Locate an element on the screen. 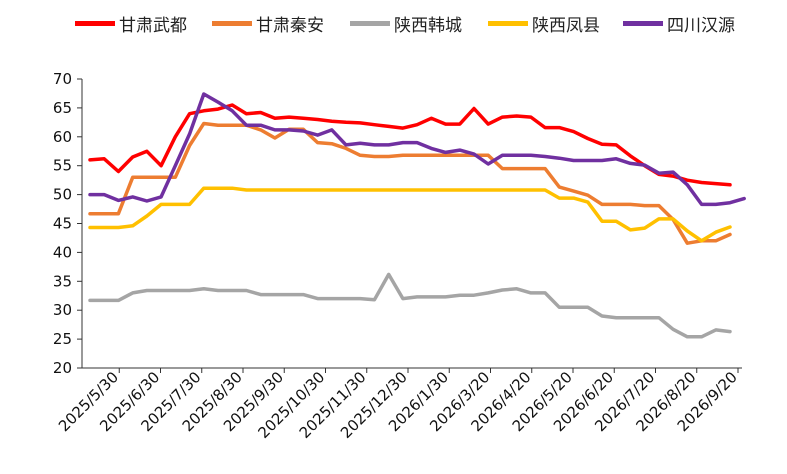  y-tick-label: 40 is located at coordinates (62, 252).